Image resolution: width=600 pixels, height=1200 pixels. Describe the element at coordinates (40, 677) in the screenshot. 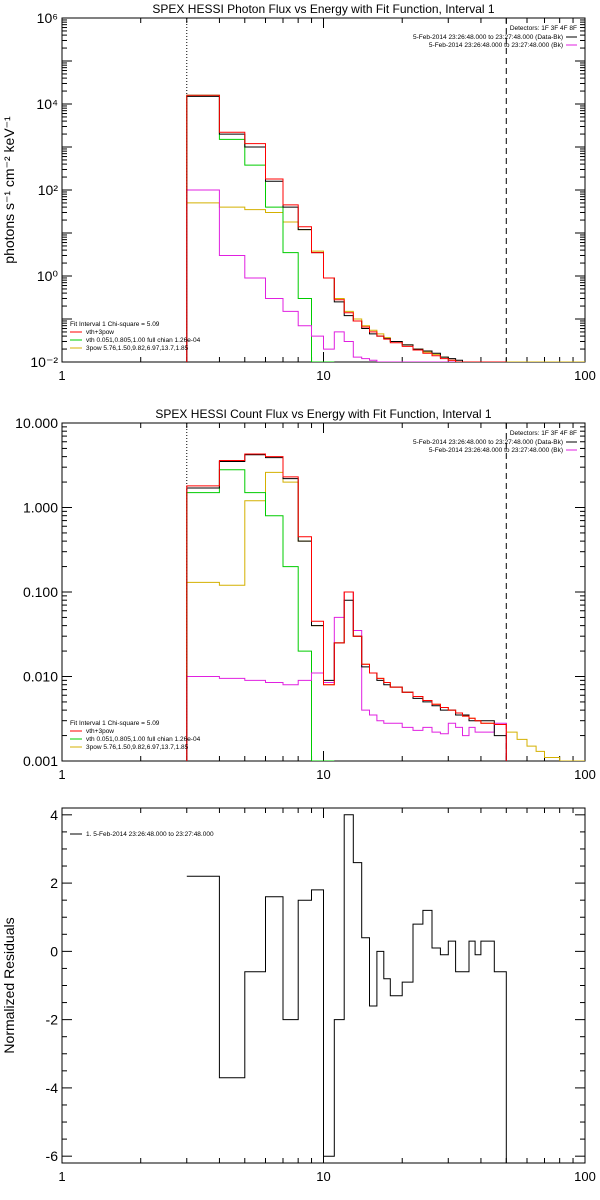

I see `y-tick-label: 0.010` at that location.